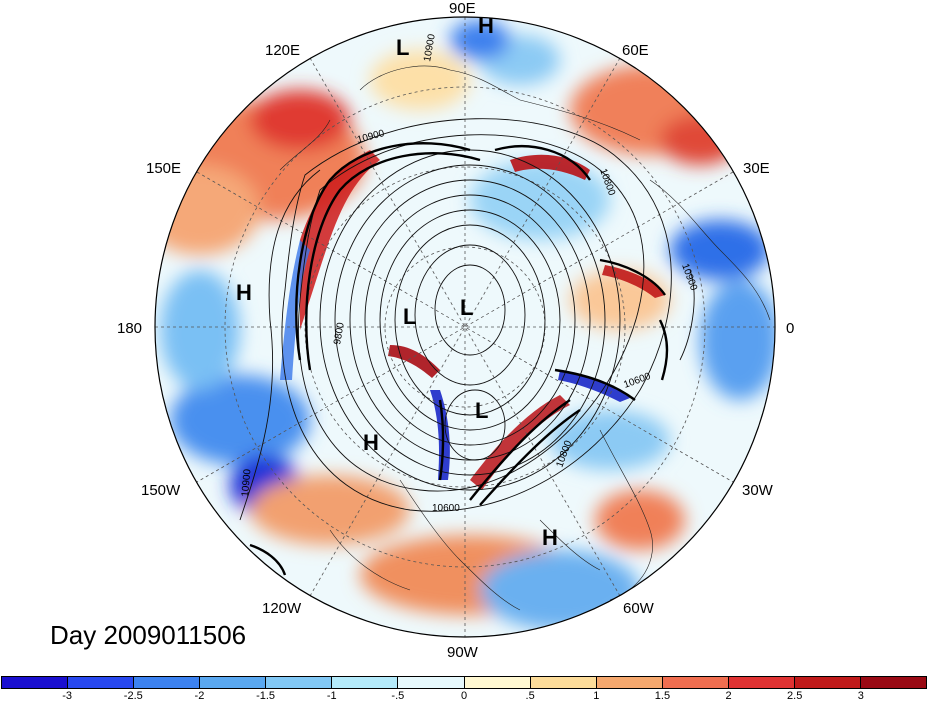 The height and width of the screenshot is (702, 928). I want to click on colorbar-tick-label: -1, so click(331, 696).